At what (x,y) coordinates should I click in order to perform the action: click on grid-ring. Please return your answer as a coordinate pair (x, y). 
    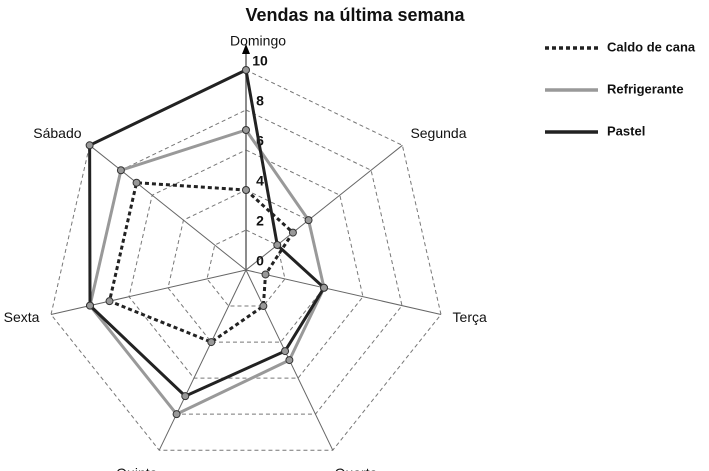
    Looking at the image, I should click on (246, 268).